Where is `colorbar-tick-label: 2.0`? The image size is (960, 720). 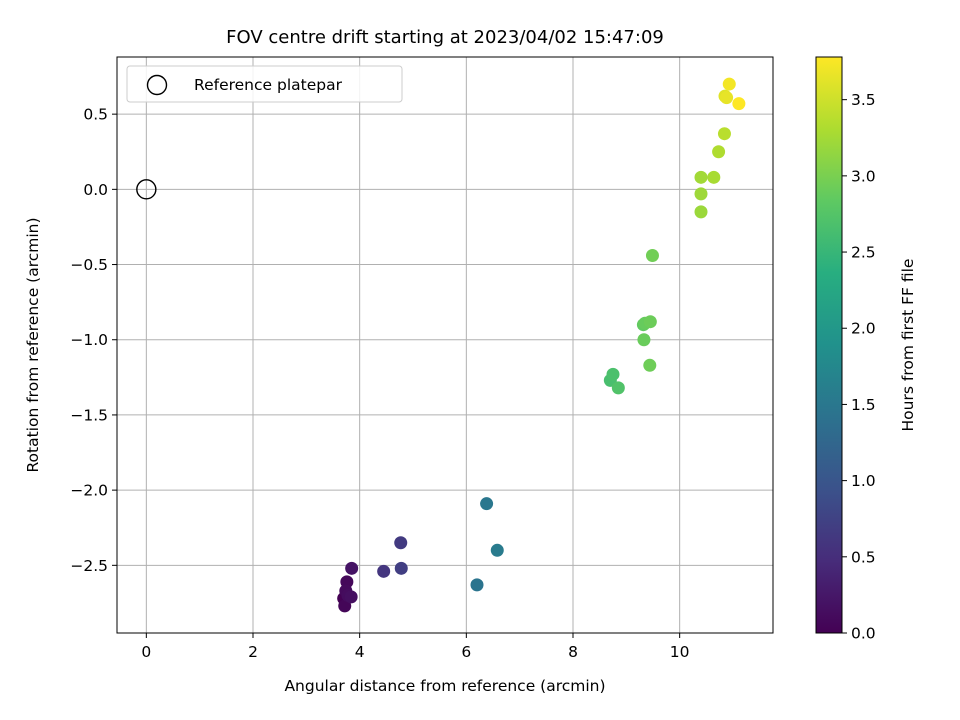
colorbar-tick-label: 2.0 is located at coordinates (863, 329).